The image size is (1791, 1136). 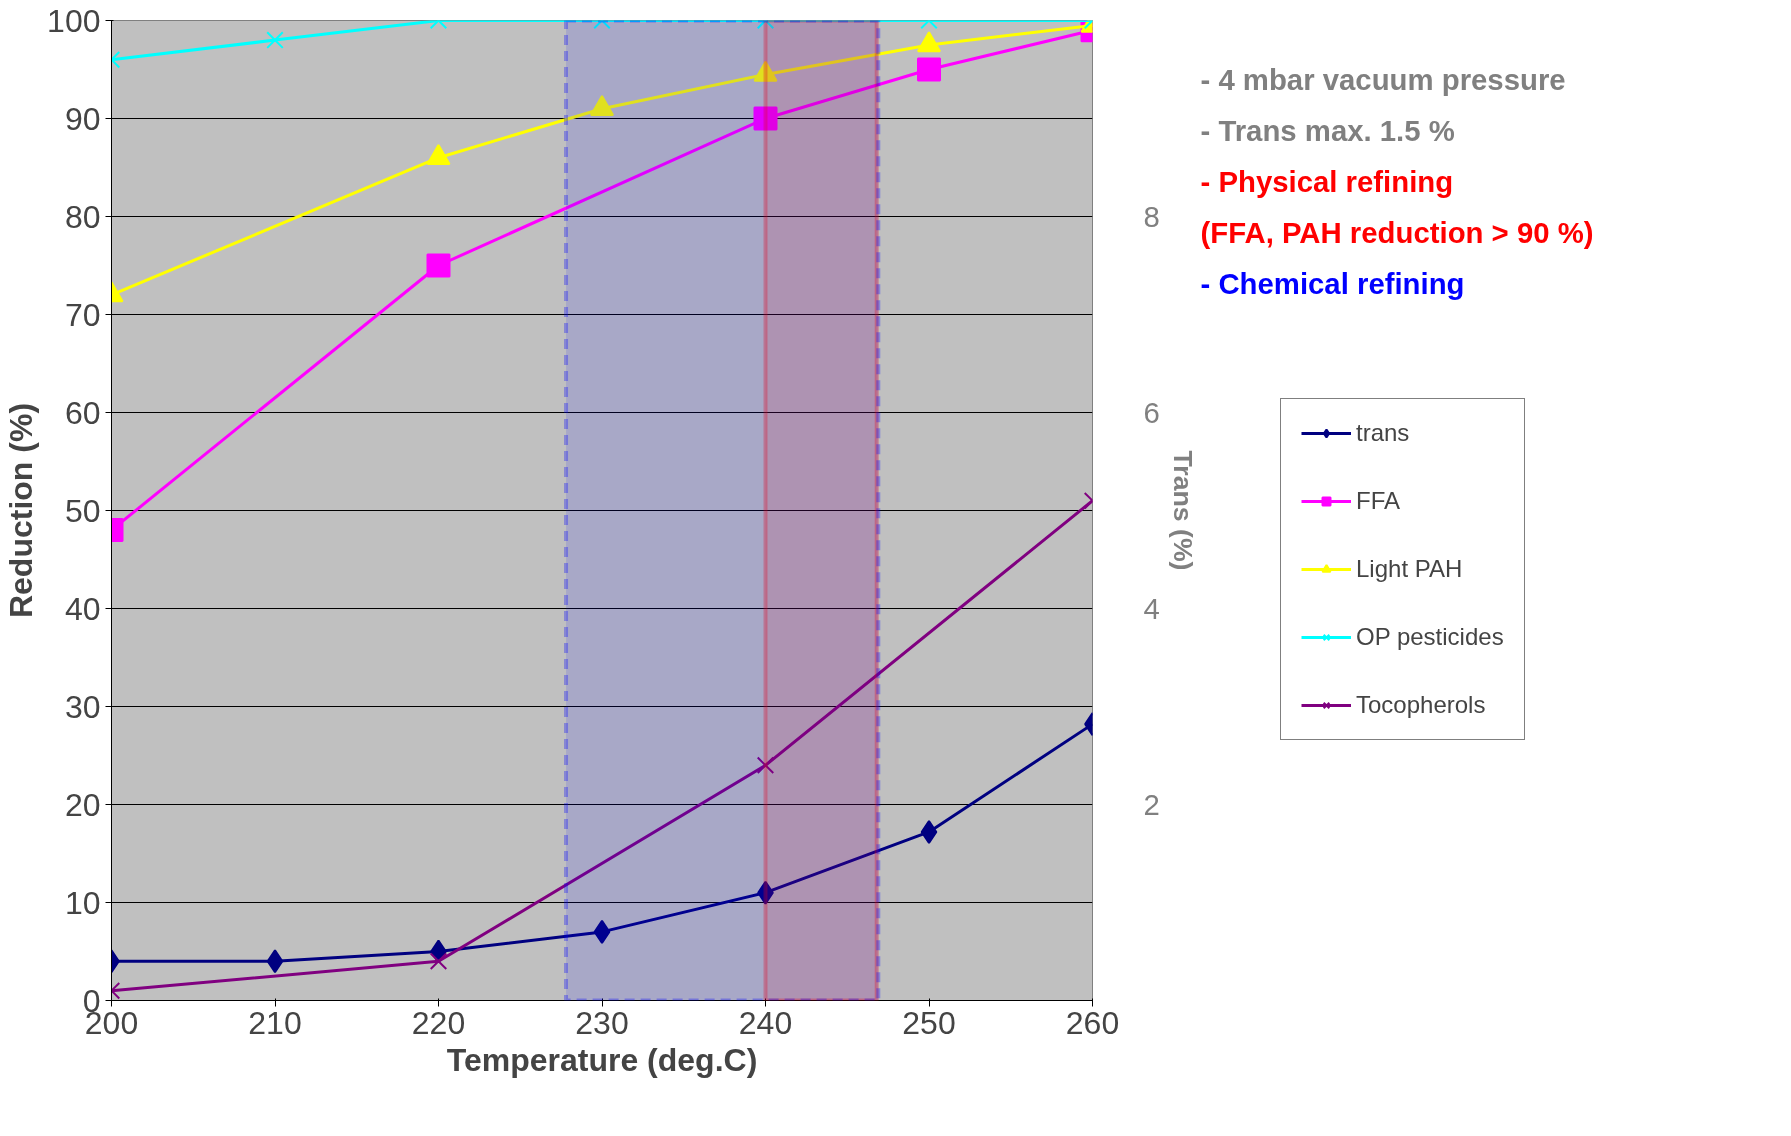 What do you see at coordinates (765, 1022) in the screenshot?
I see `x-tick-label: 240` at bounding box center [765, 1022].